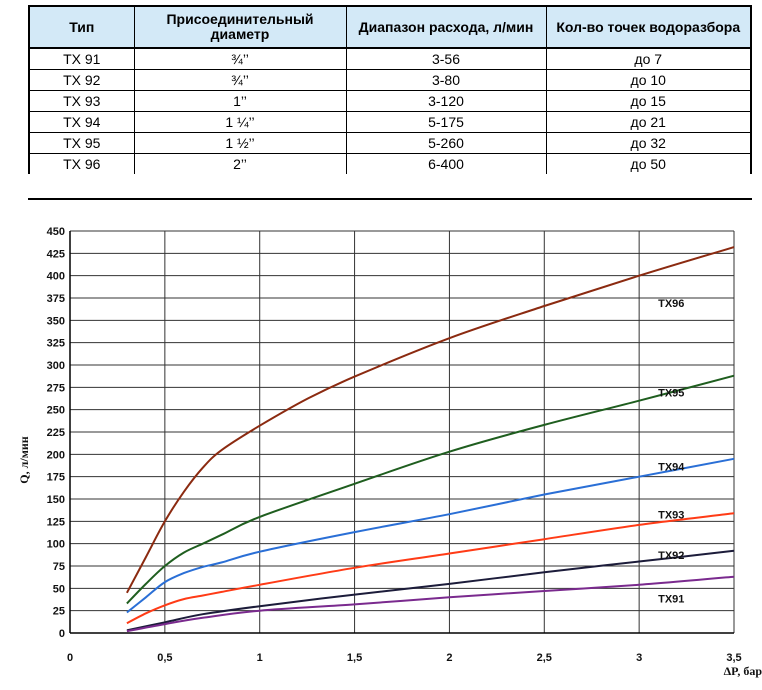 The width and height of the screenshot is (762, 690). What do you see at coordinates (81, 122) in the screenshot?
I see `cell-type: TX 94` at bounding box center [81, 122].